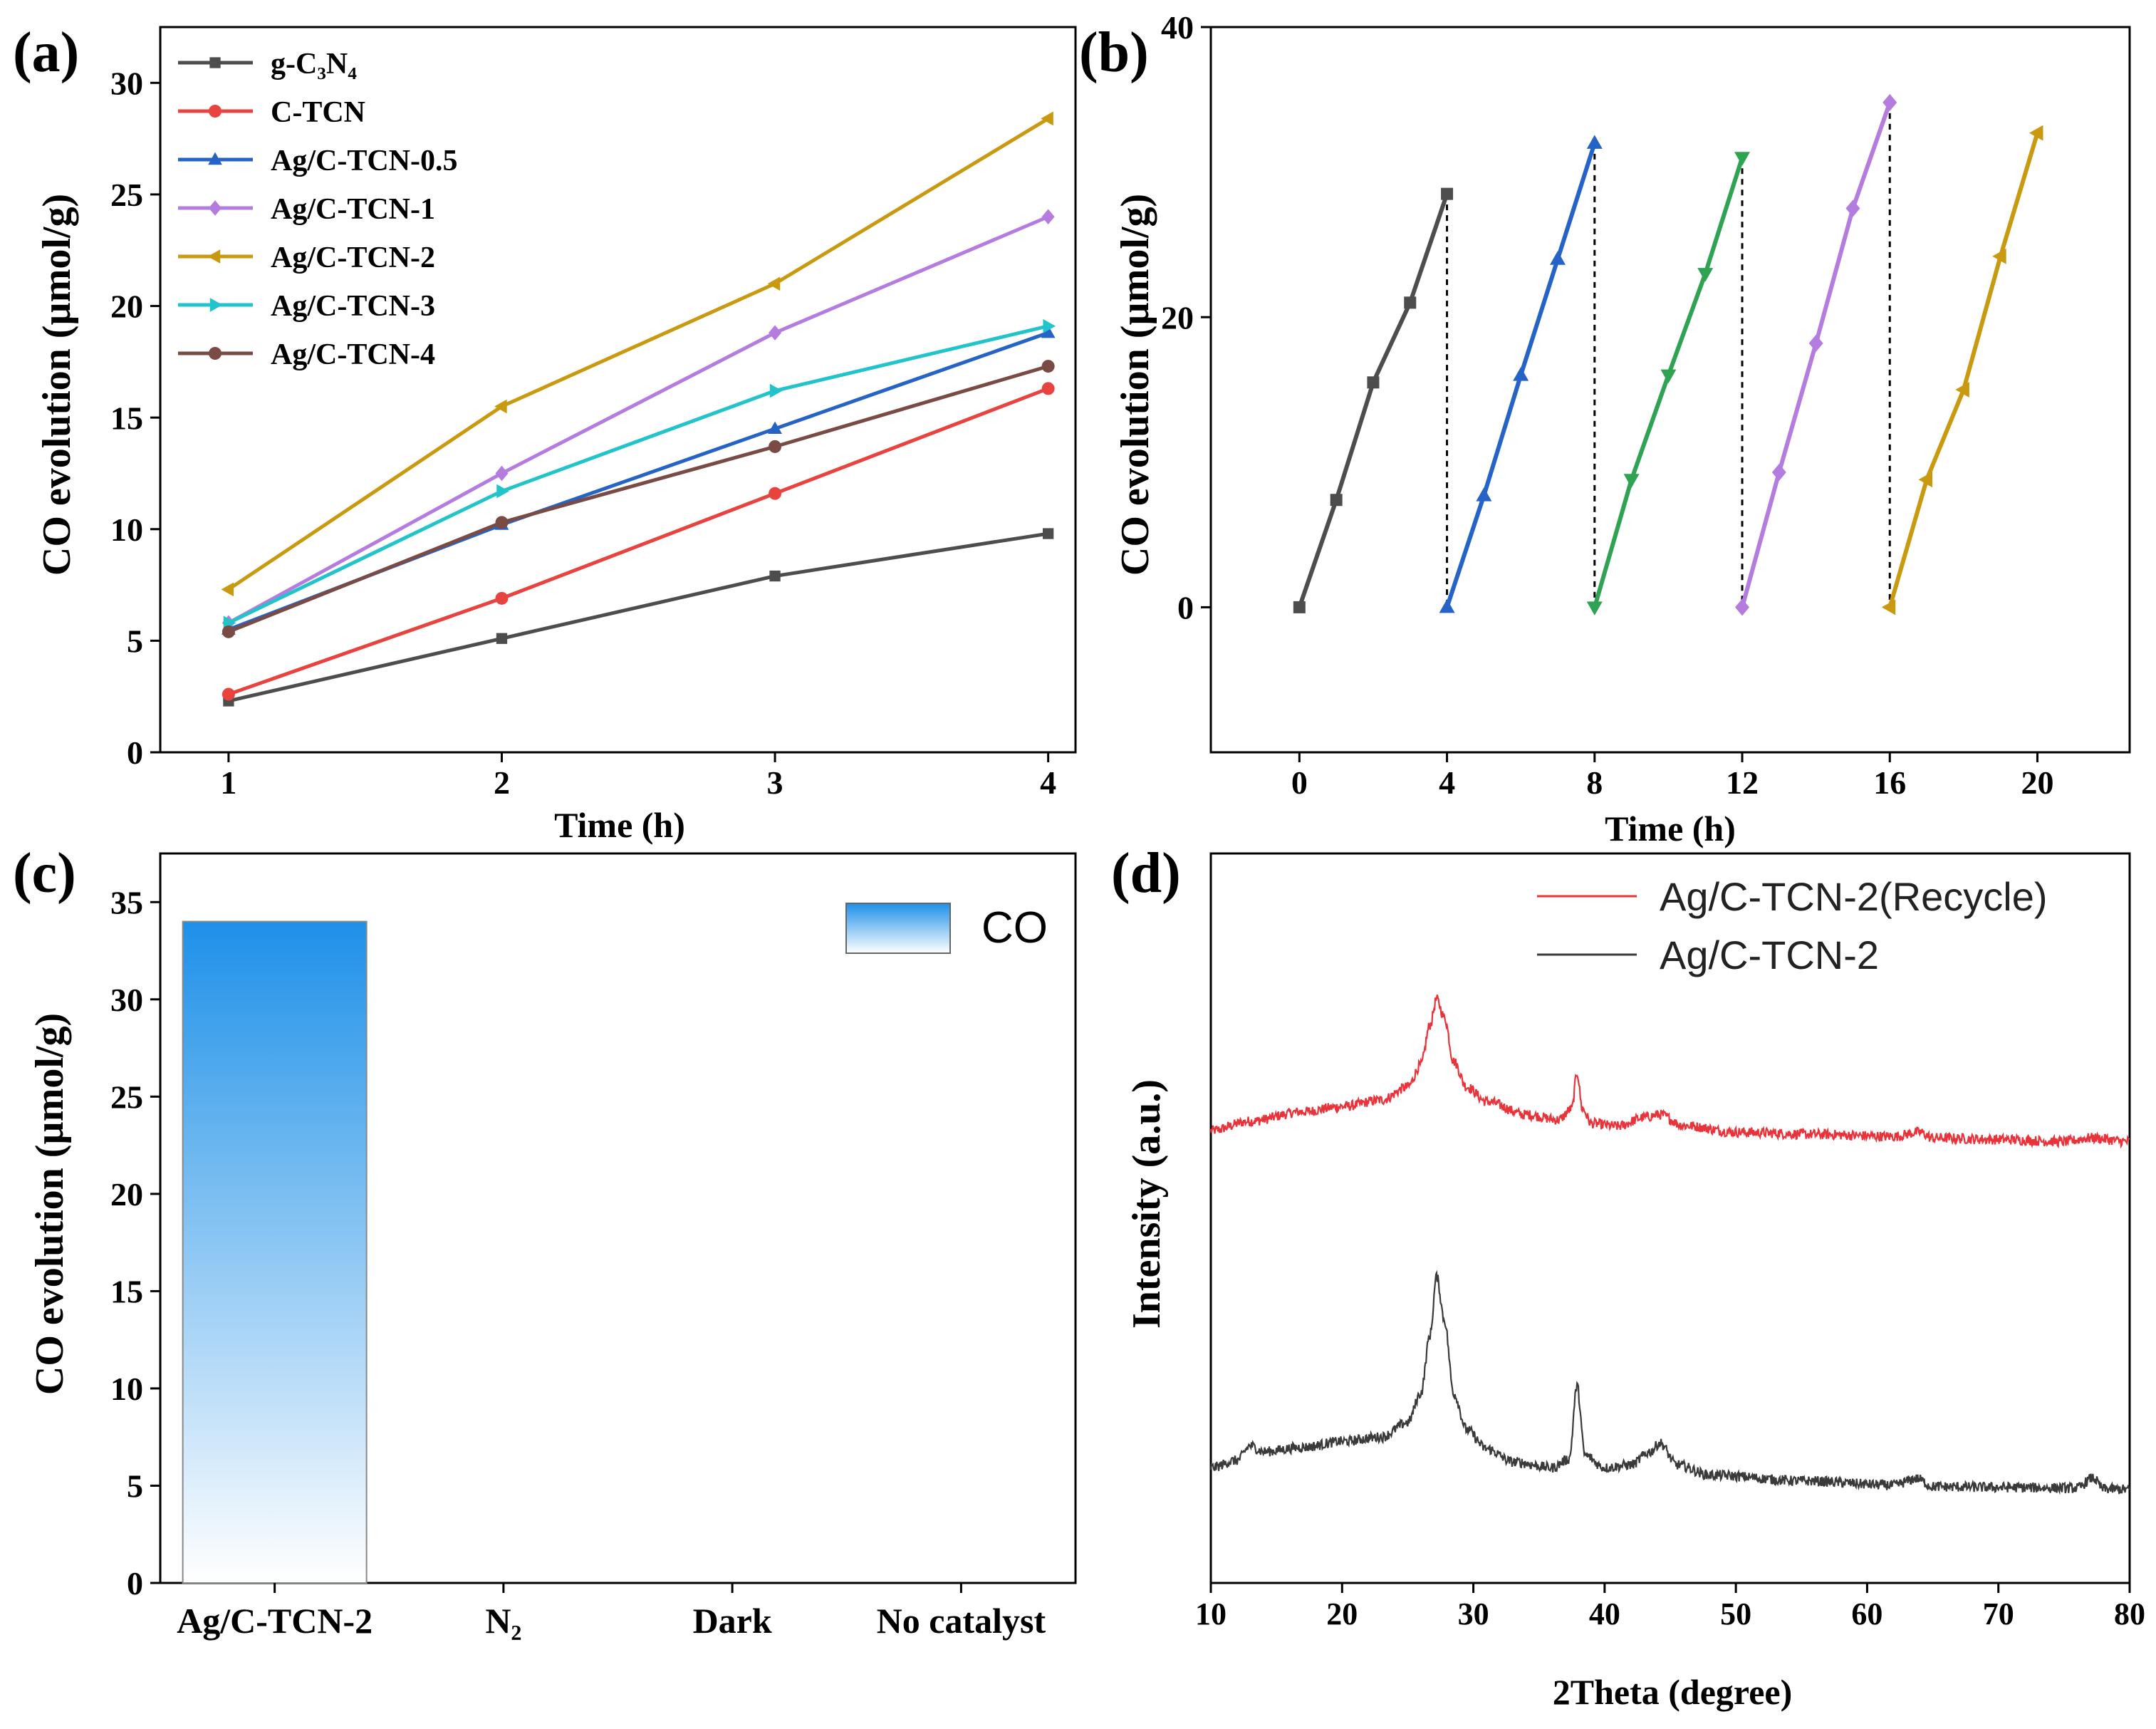 This screenshot has width=2156, height=1729. What do you see at coordinates (135, 1486) in the screenshot?
I see `panel-c-ytick-label: 5` at bounding box center [135, 1486].